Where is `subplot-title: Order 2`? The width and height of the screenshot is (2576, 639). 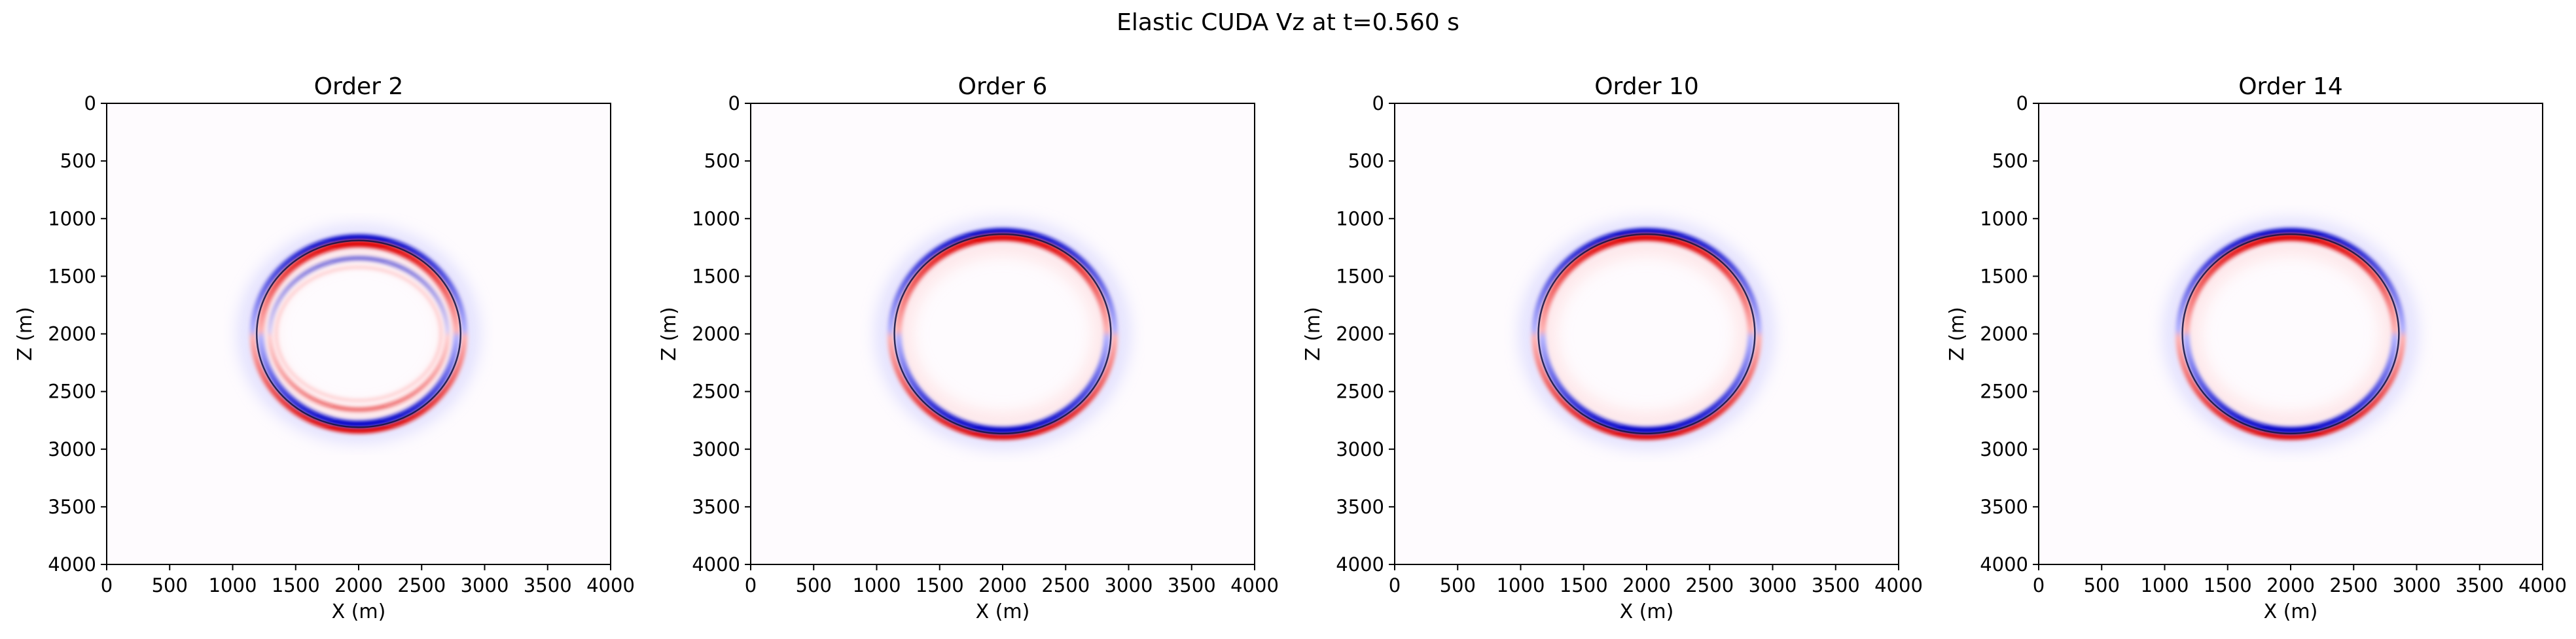 subplot-title: Order 2 is located at coordinates (359, 87).